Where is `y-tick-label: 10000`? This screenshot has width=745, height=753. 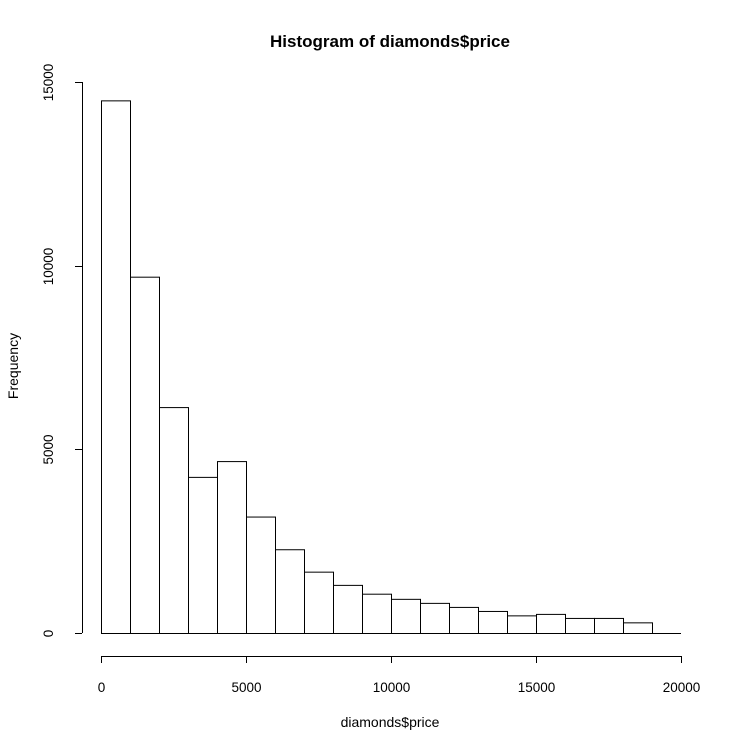
y-tick-label: 10000 is located at coordinates (48, 267).